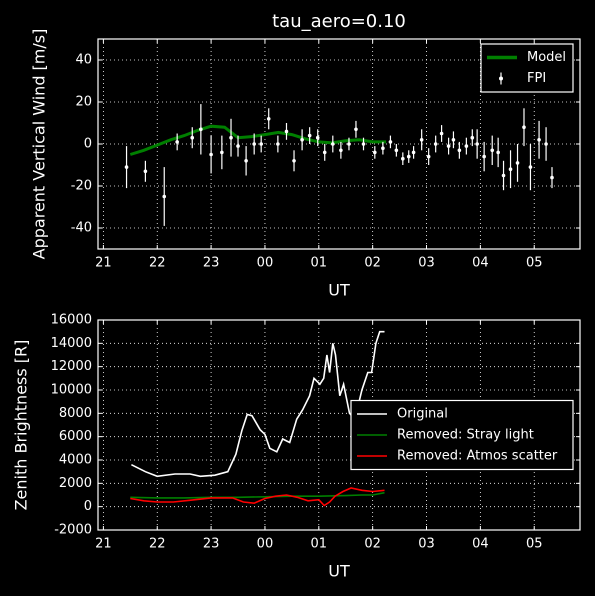 This screenshot has height=596, width=595. I want to click on legend: Model FPI, so click(527, 68).